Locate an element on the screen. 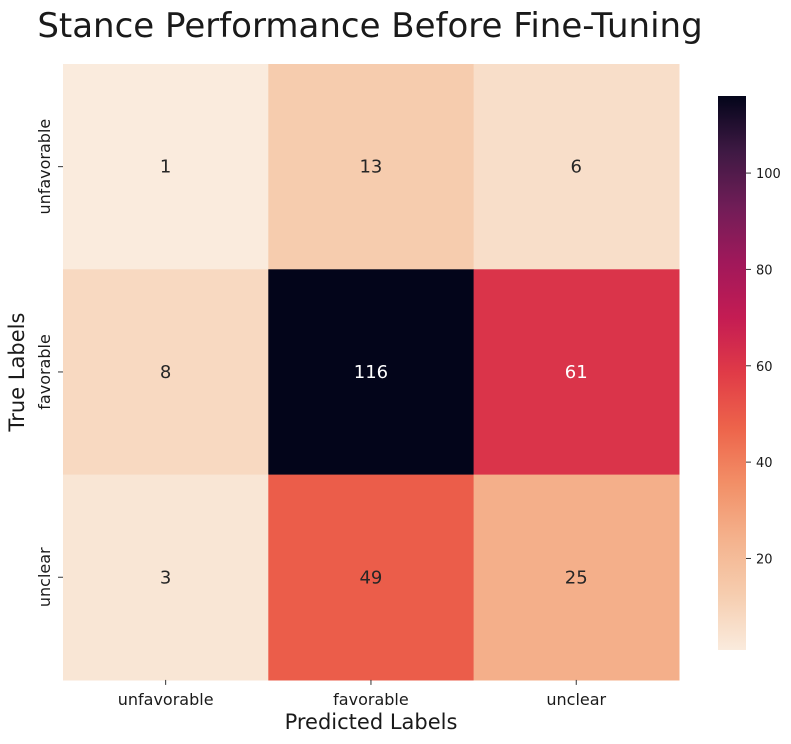 The image size is (791, 744). x-tick-label: unclear is located at coordinates (576, 699).